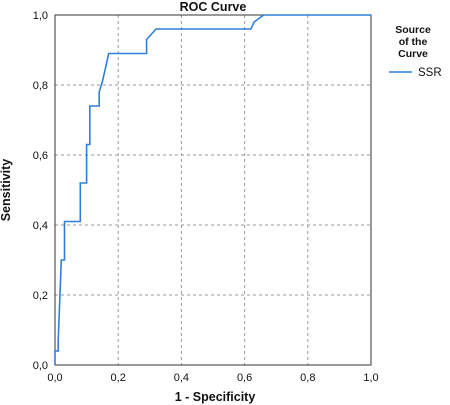  What do you see at coordinates (370, 378) in the screenshot?
I see `x-tick-label: 1,0` at bounding box center [370, 378].